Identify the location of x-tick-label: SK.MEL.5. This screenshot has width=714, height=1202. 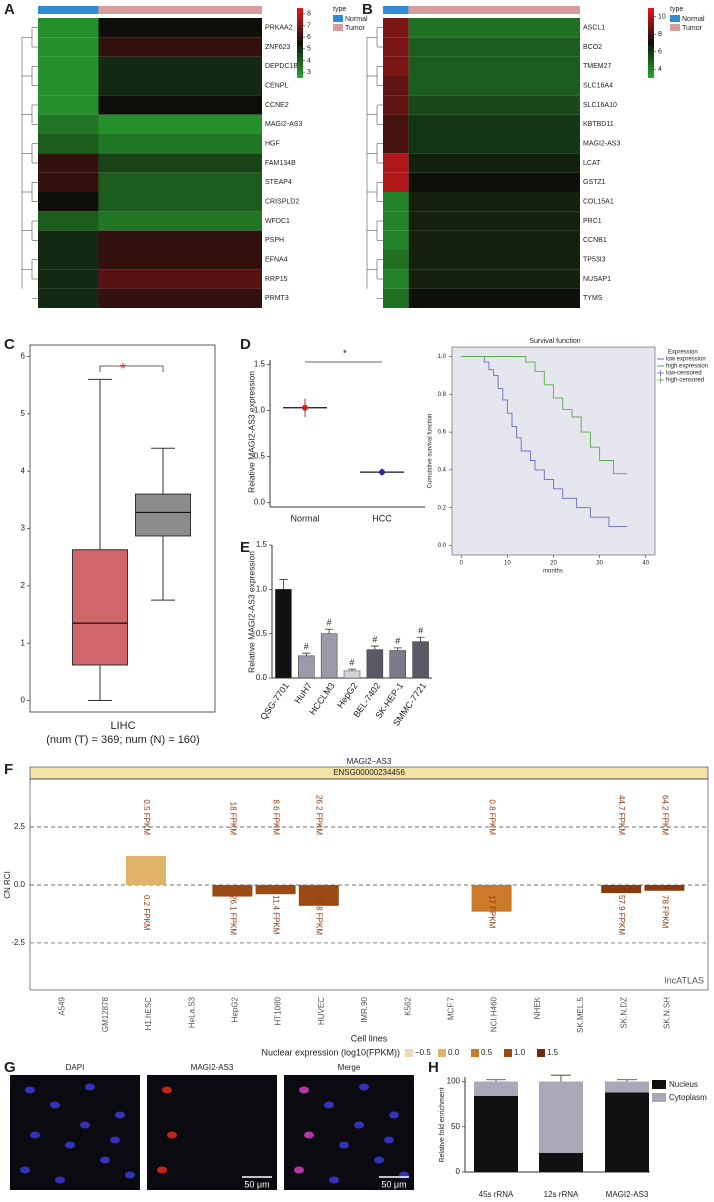
(580, 1014).